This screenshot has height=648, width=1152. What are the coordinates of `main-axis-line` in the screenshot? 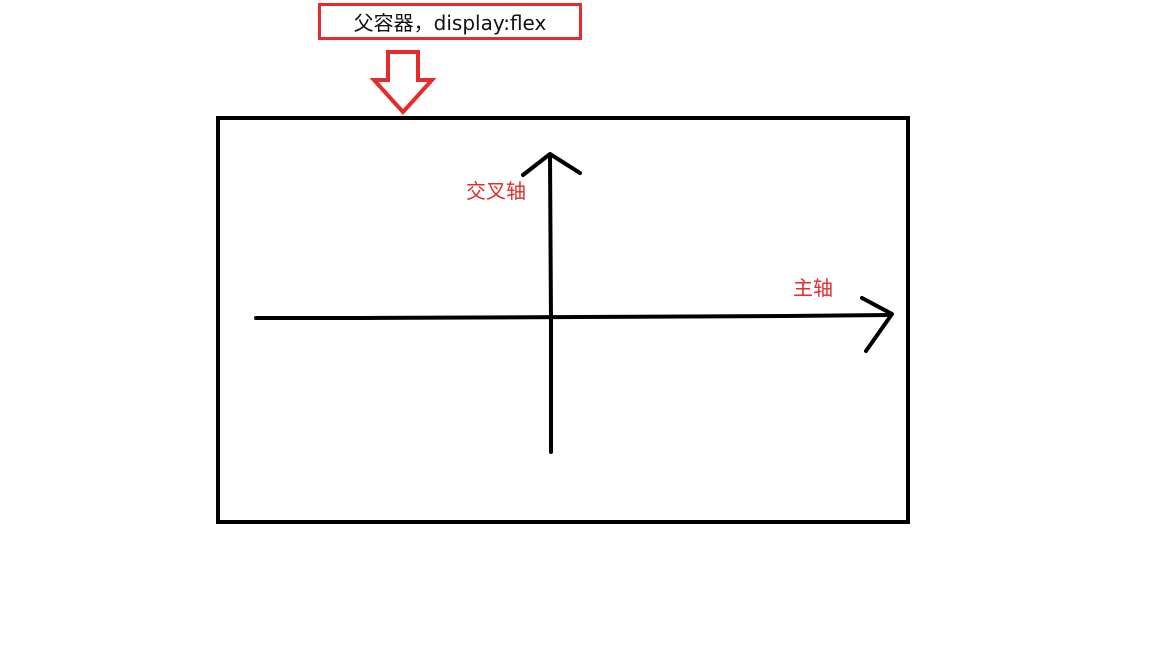 It's located at (573, 316).